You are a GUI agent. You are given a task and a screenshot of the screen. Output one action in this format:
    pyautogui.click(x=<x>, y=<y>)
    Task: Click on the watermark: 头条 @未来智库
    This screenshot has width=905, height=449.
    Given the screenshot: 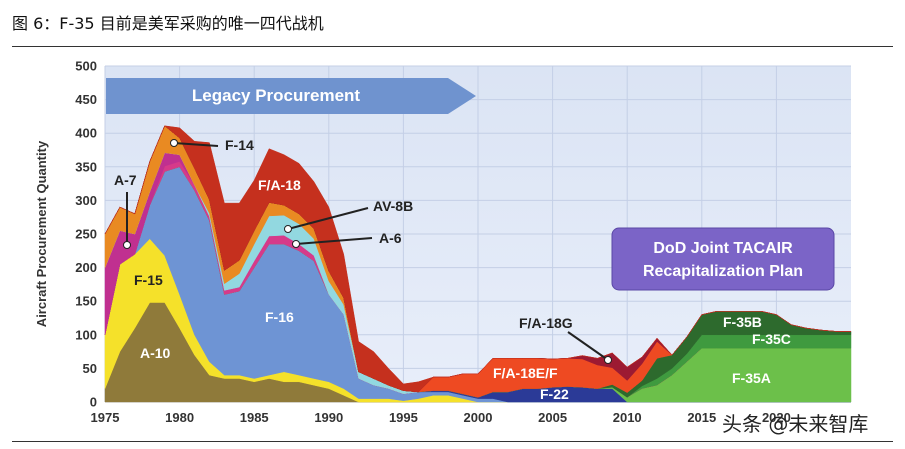 What is the action you would take?
    pyautogui.click(x=795, y=424)
    